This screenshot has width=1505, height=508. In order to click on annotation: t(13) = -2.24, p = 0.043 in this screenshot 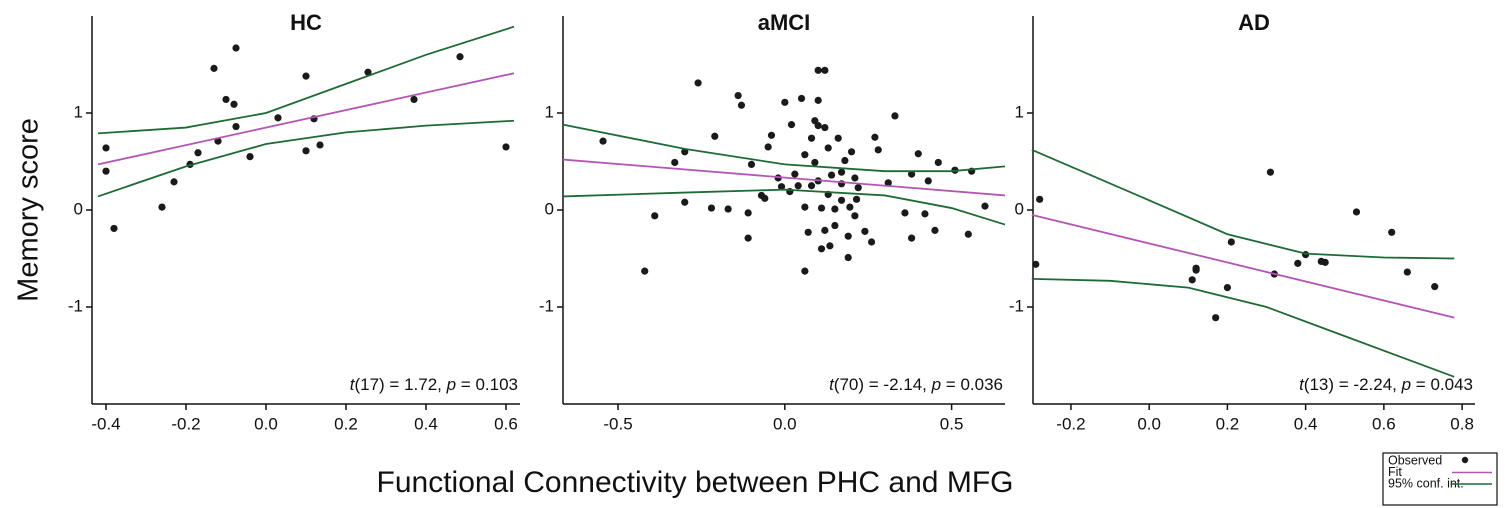, I will do `click(1386, 384)`.